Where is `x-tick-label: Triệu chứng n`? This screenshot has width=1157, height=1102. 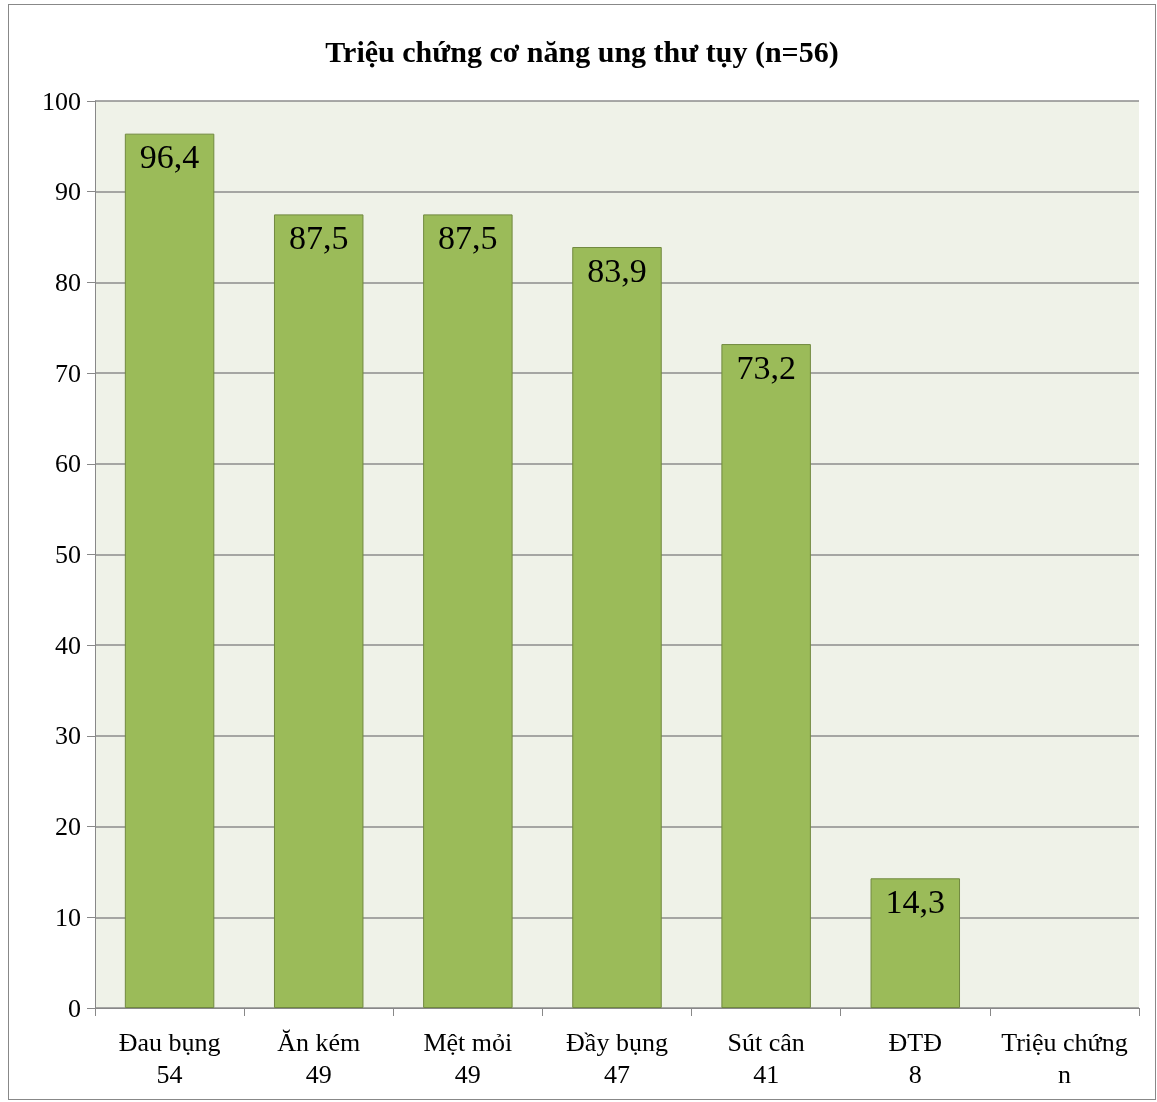
x-tick-label: Triệu chứng n is located at coordinates (1064, 1058).